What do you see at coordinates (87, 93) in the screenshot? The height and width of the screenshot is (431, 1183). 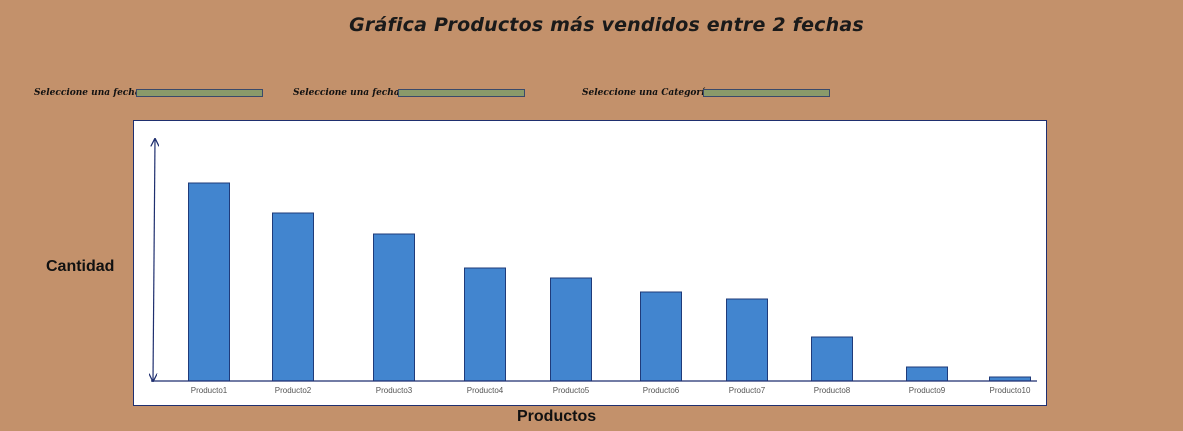 I see `start-date-label: Seleccione una fecha` at bounding box center [87, 93].